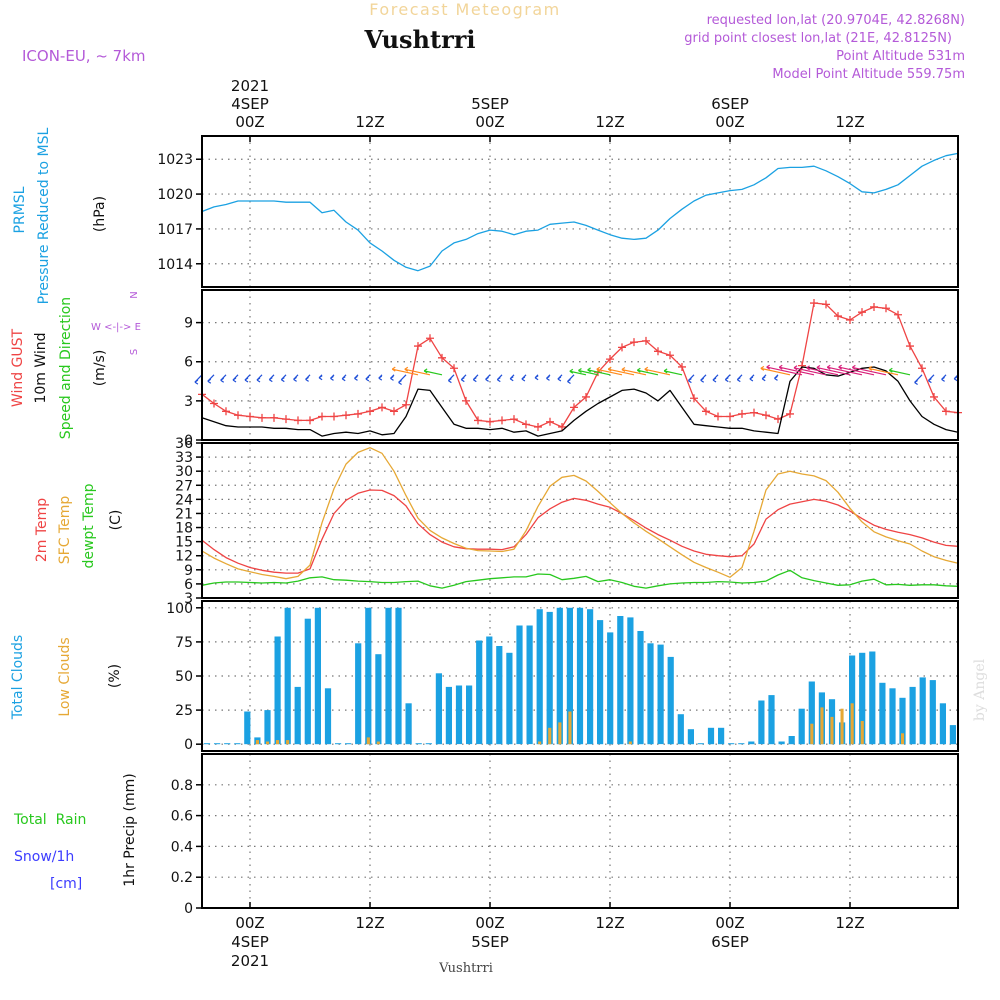 This screenshot has height=1000, width=1000. What do you see at coordinates (420, 39) in the screenshot?
I see `location-title: Vushtrri` at bounding box center [420, 39].